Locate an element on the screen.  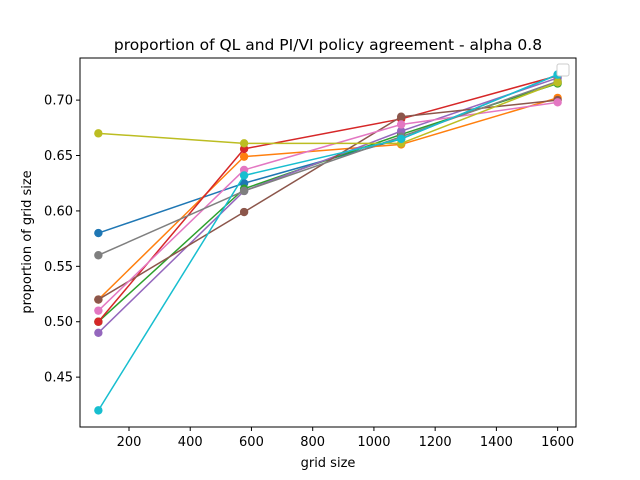
x-tick-label: 1400 is located at coordinates (496, 442).